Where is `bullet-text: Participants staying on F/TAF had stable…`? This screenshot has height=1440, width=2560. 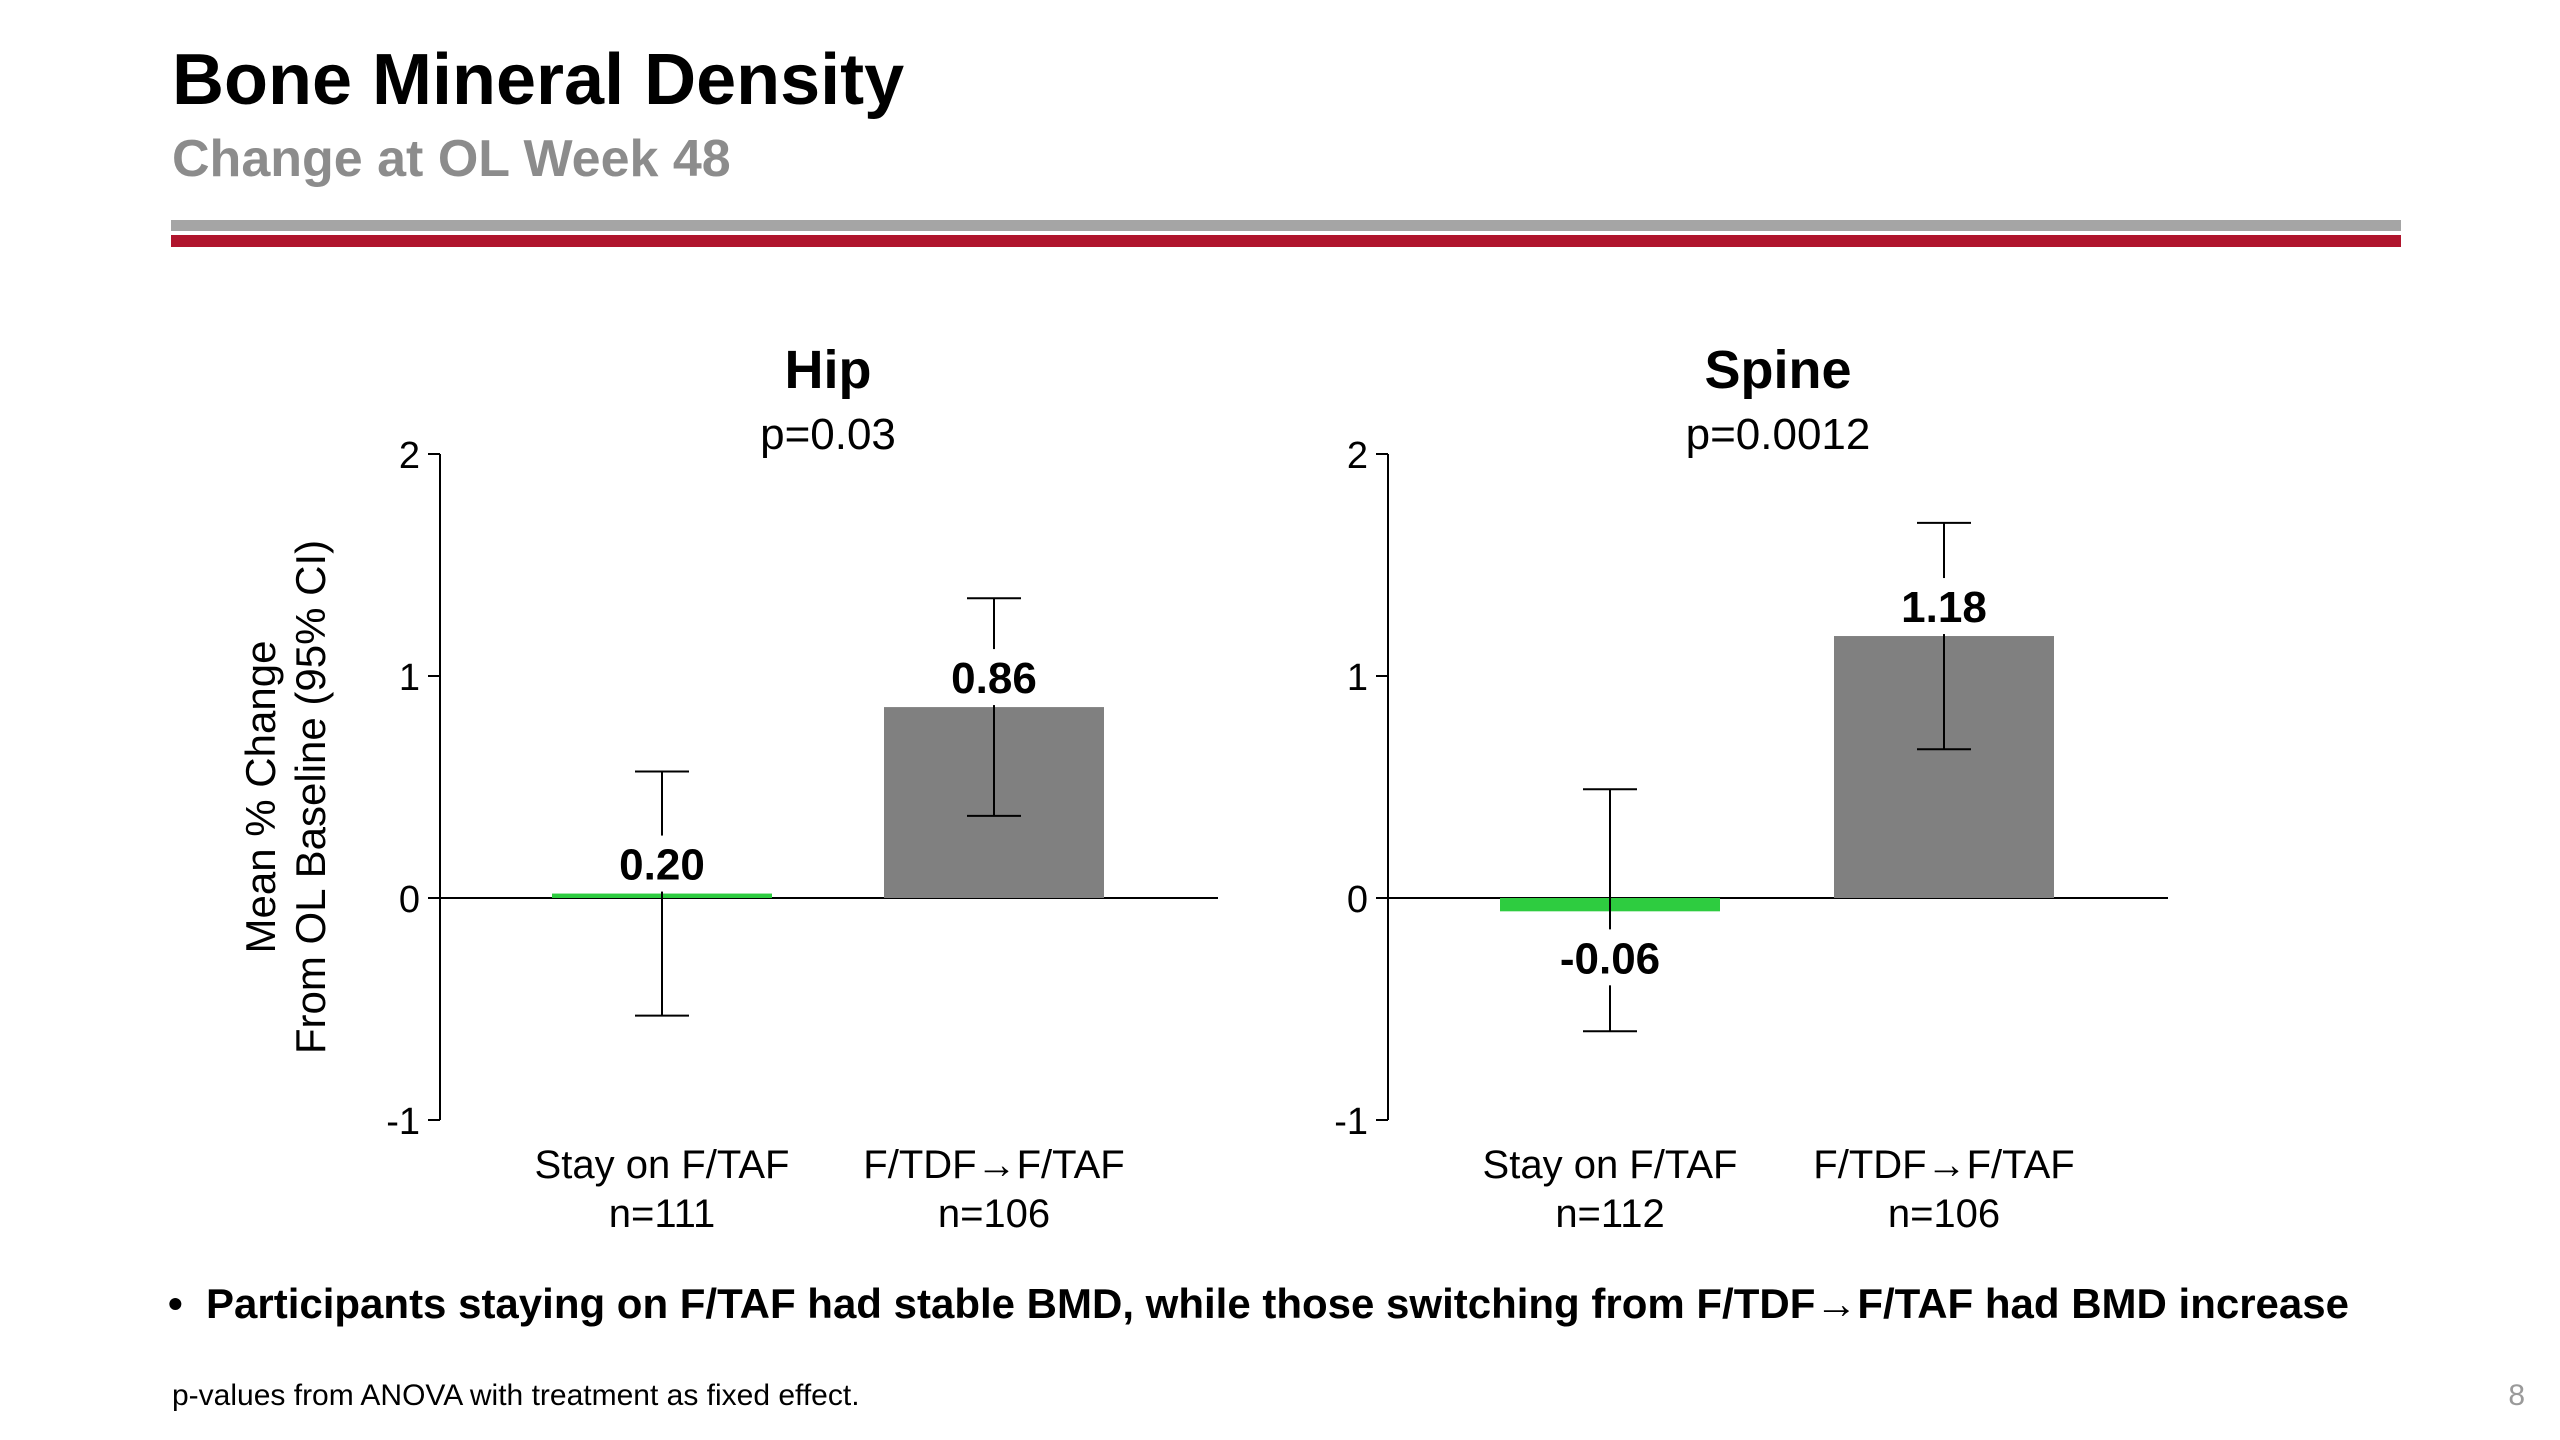
bullet-text: Participants staying on F/TAF had stable… is located at coordinates (1277, 1303).